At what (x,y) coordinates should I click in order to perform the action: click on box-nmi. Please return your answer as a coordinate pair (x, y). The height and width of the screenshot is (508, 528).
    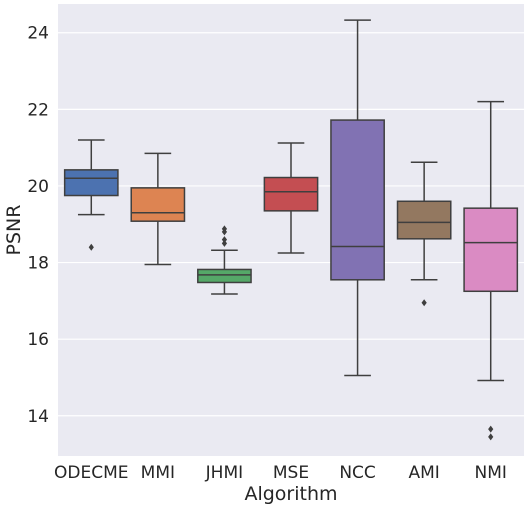
    Looking at the image, I should click on (491, 270).